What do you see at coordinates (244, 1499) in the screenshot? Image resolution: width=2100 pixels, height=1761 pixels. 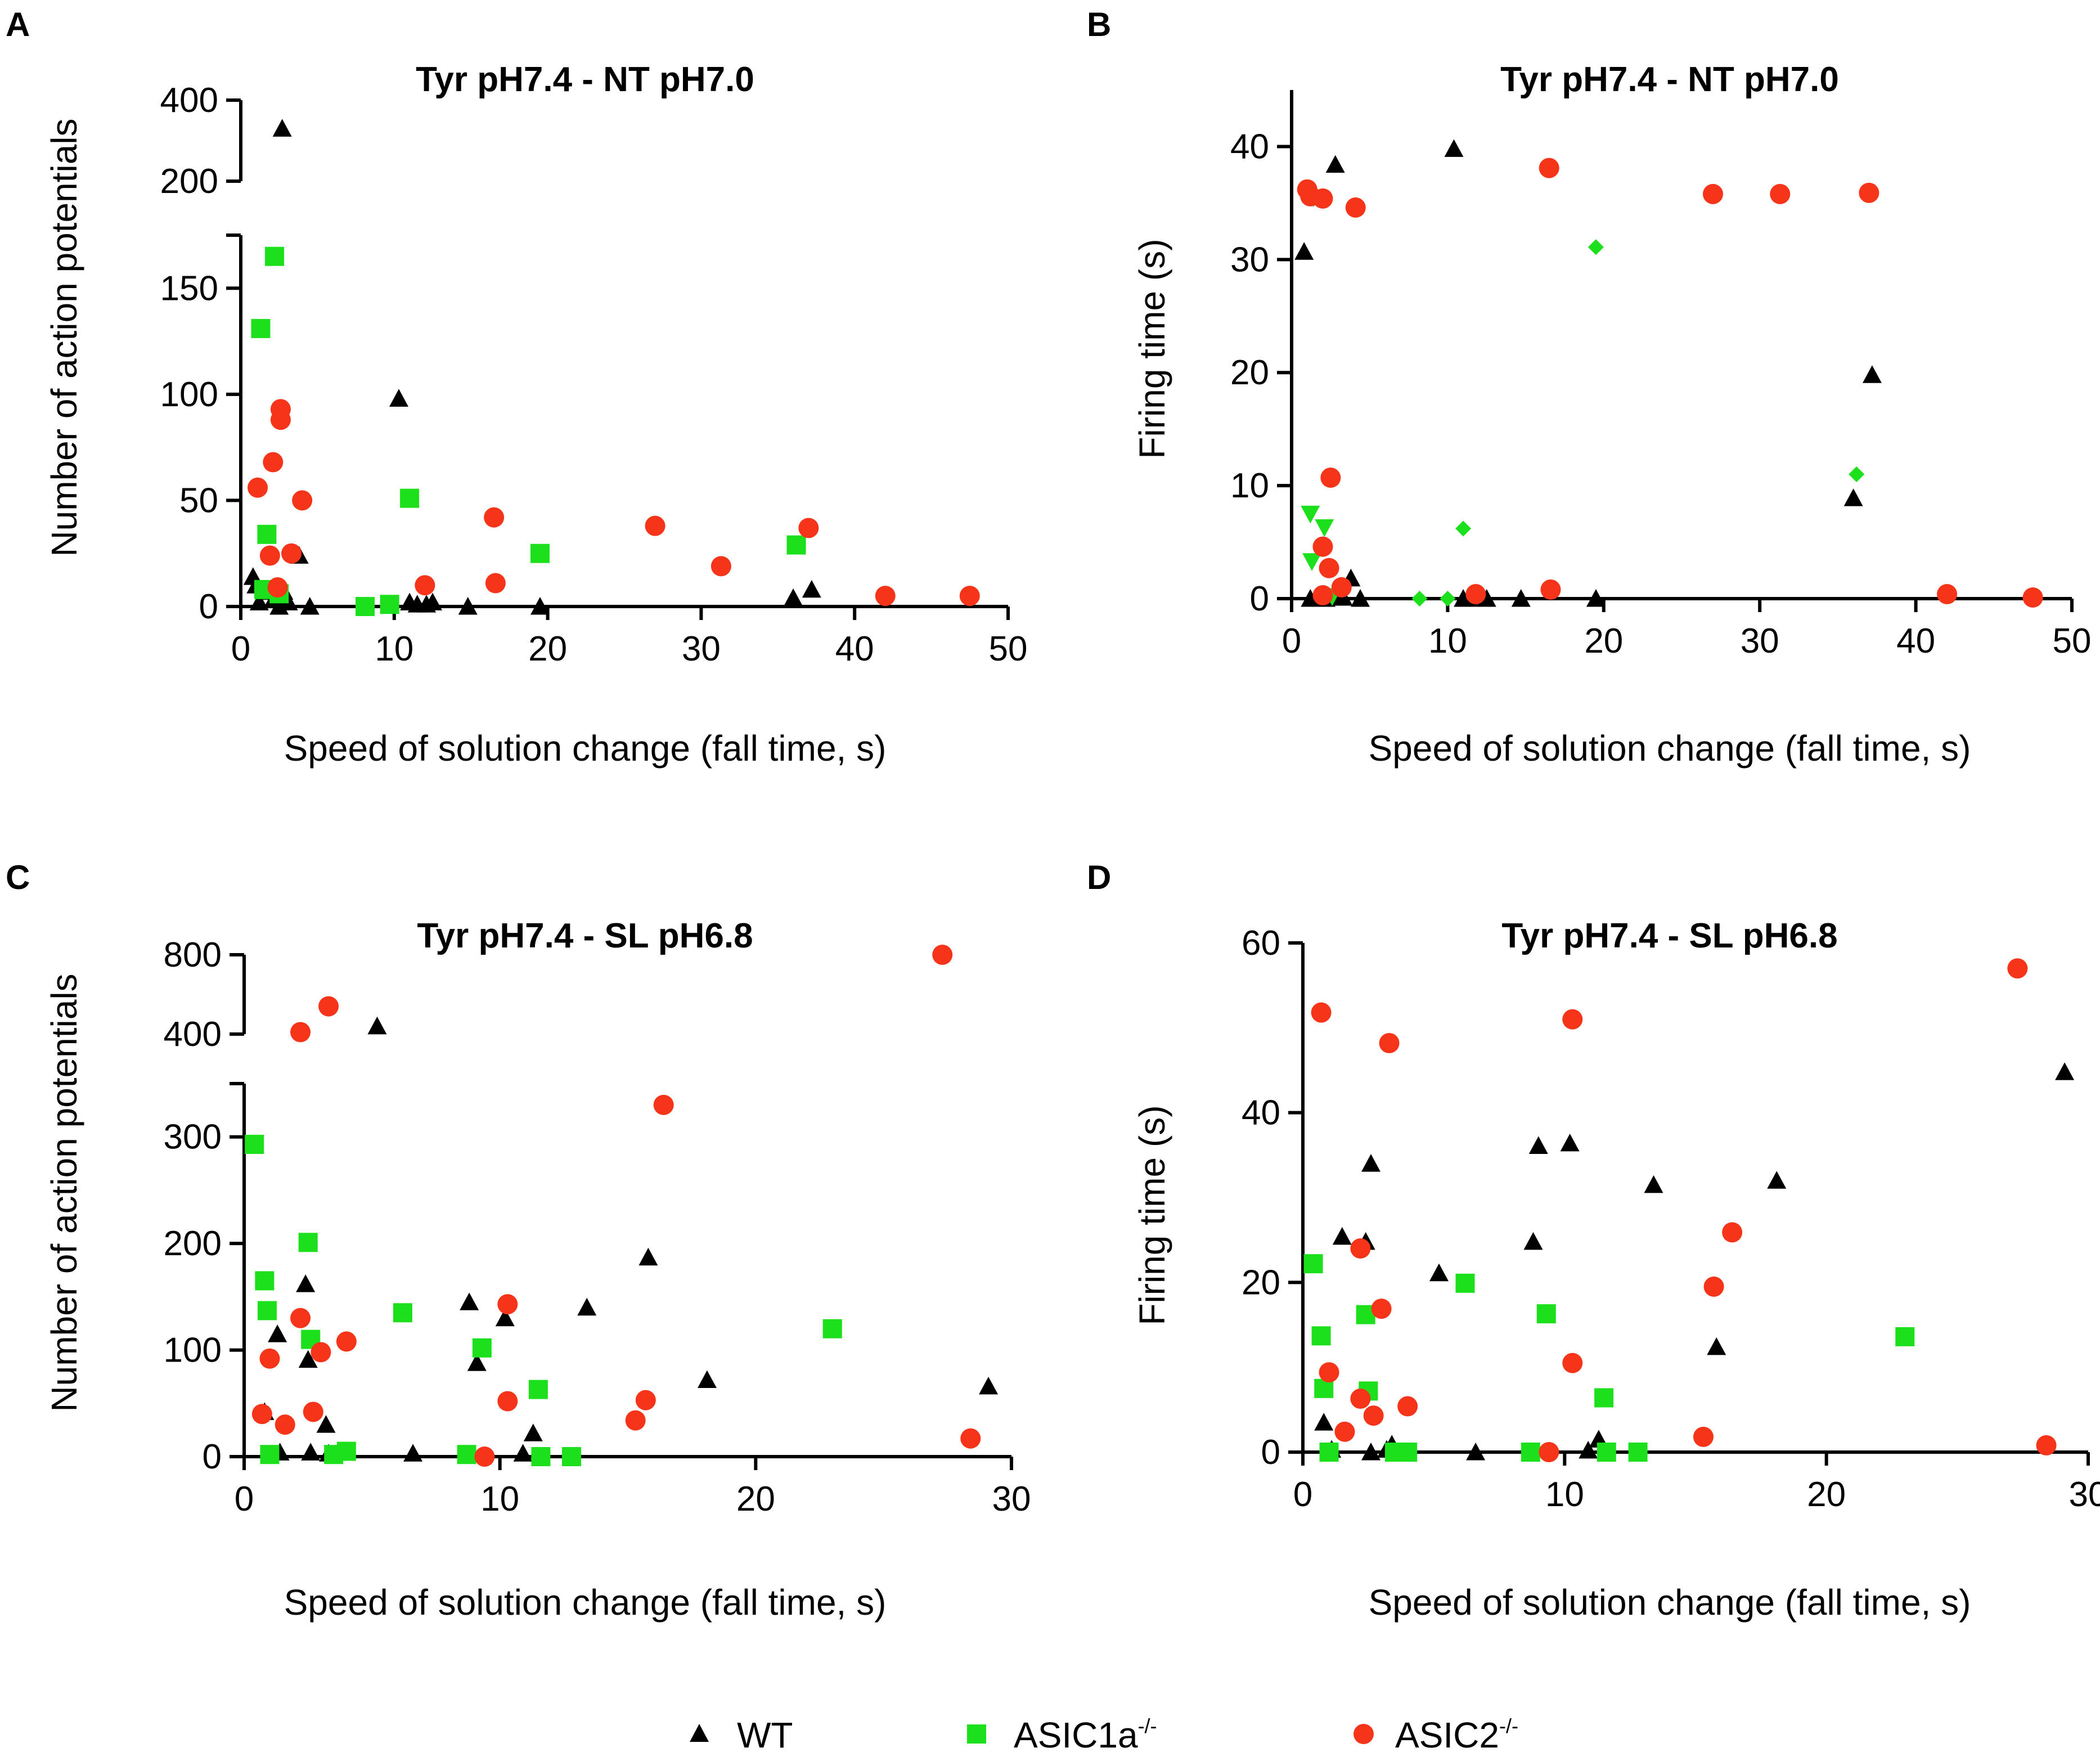 I see `x-tick-label: 0` at bounding box center [244, 1499].